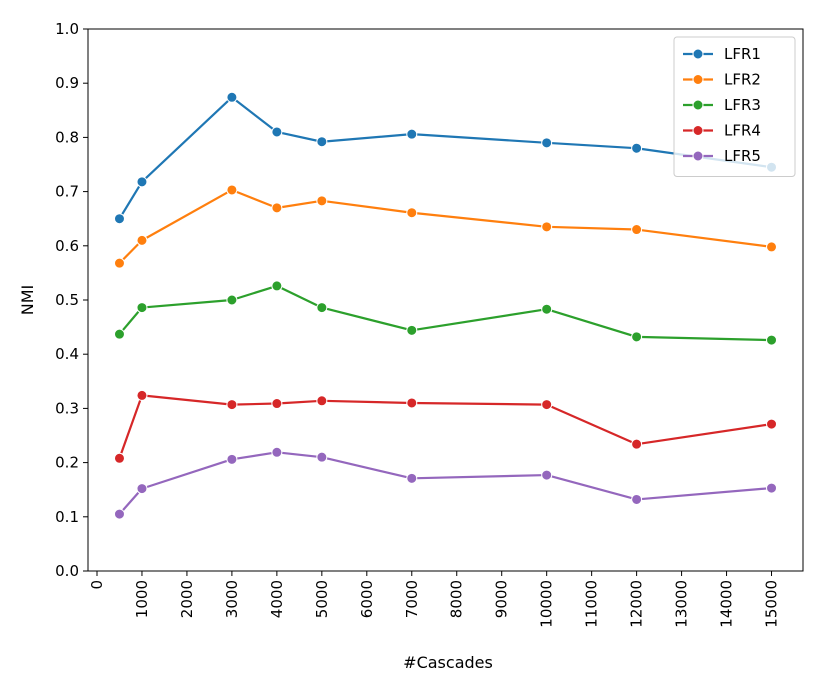 This screenshot has width=830, height=692. What do you see at coordinates (742, 156) in the screenshot?
I see `legend-label: LFR5` at bounding box center [742, 156].